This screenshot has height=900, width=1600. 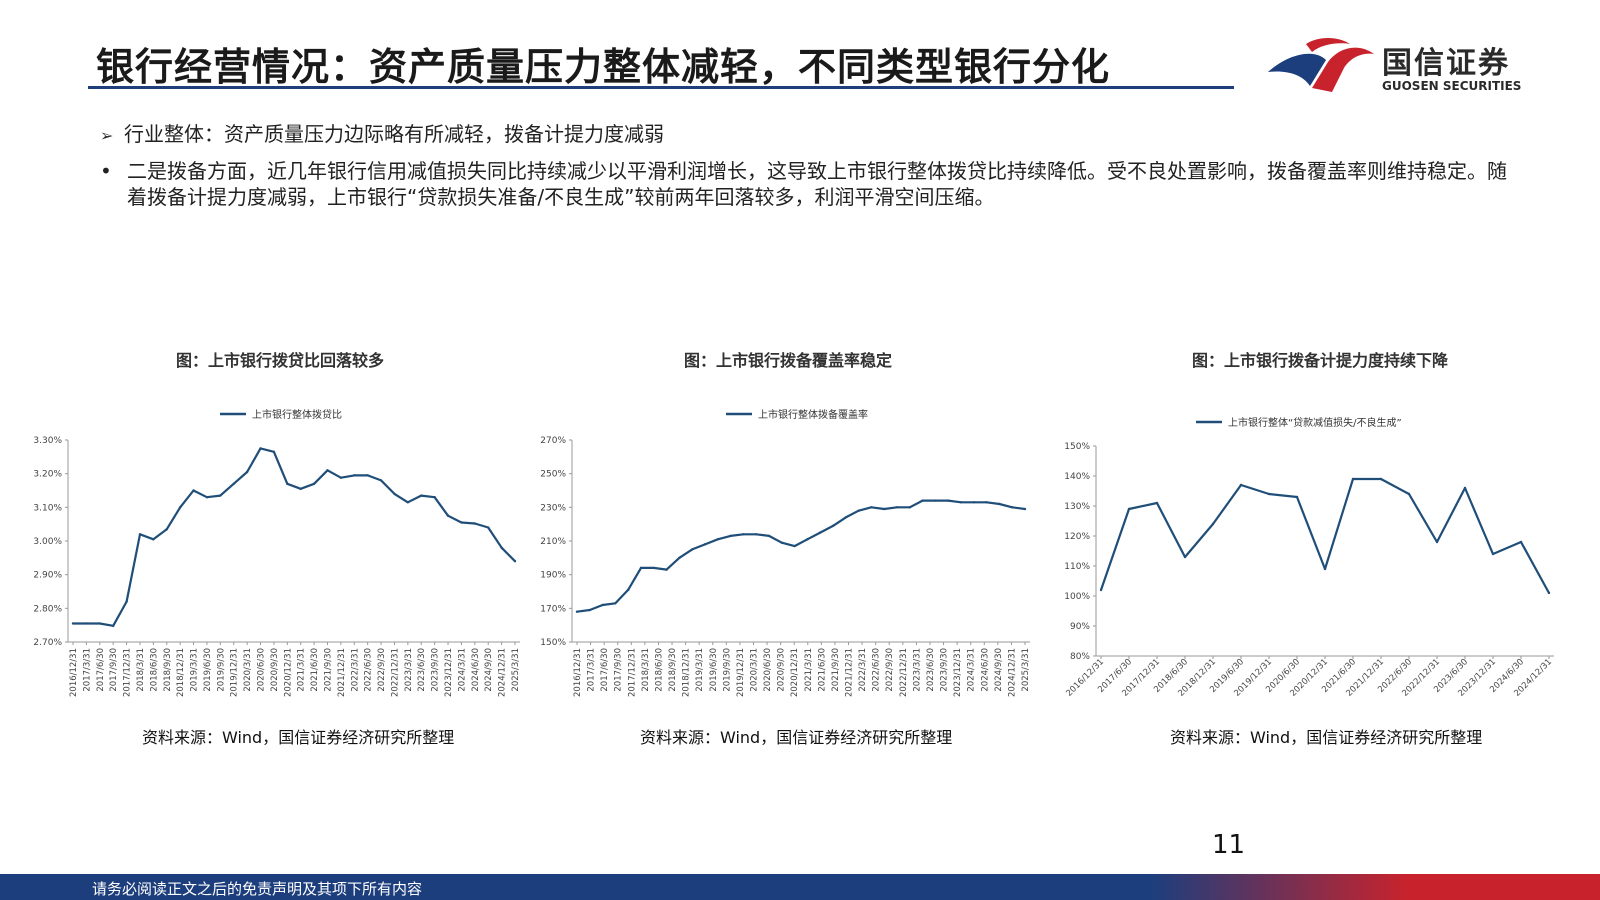 What do you see at coordinates (395, 672) in the screenshot?
I see `x-tick-label: 2022/12/31` at bounding box center [395, 672].